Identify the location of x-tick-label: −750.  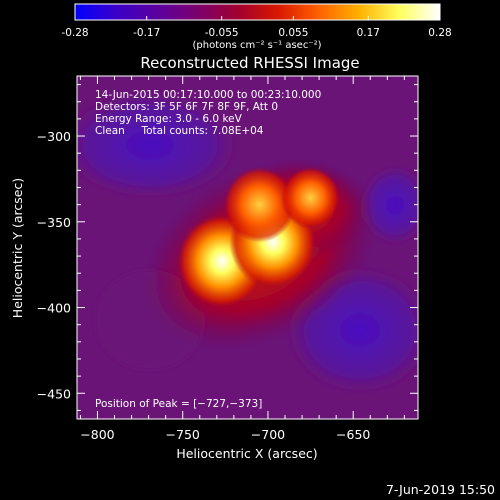
(183, 434).